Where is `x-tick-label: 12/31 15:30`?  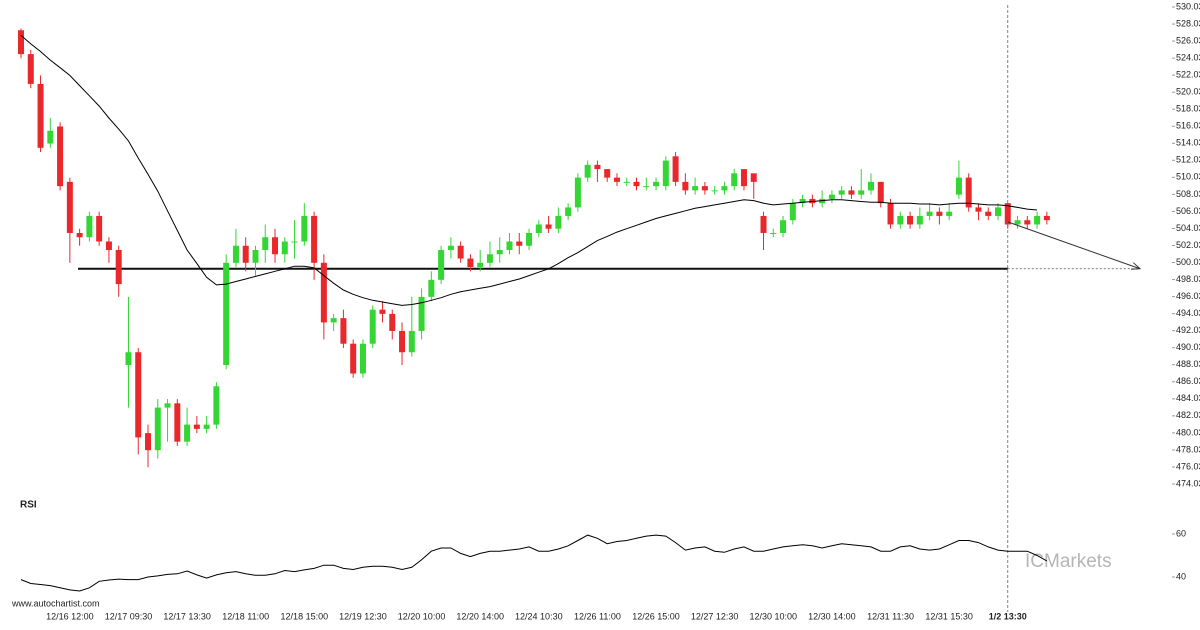 x-tick-label: 12/31 15:30 is located at coordinates (949, 616).